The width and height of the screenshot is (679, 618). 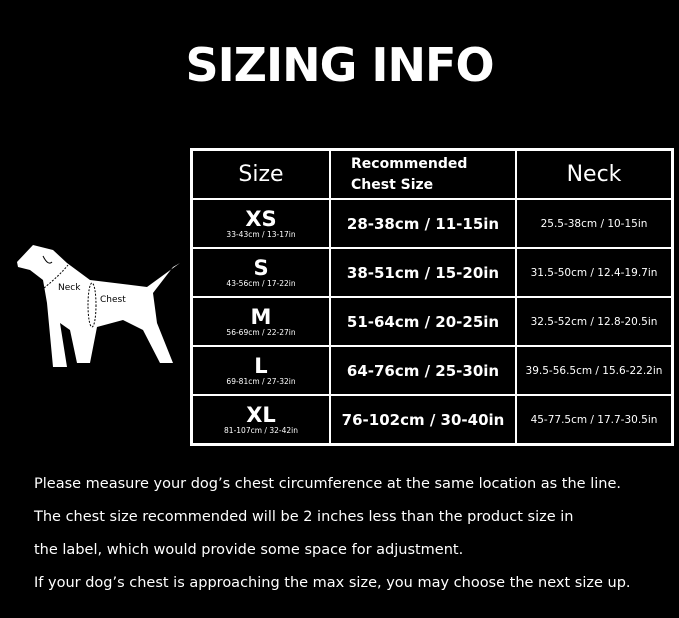 I want to click on header-chest: Recommended Chest Size, so click(x=423, y=174).